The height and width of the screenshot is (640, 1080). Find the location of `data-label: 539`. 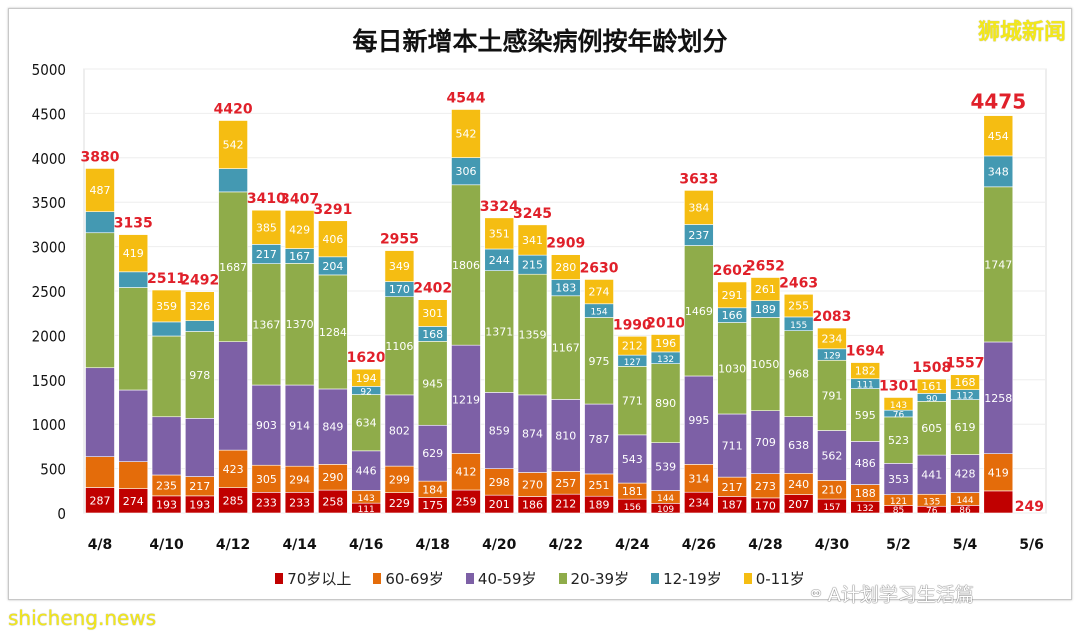

data-label: 539 is located at coordinates (665, 467).